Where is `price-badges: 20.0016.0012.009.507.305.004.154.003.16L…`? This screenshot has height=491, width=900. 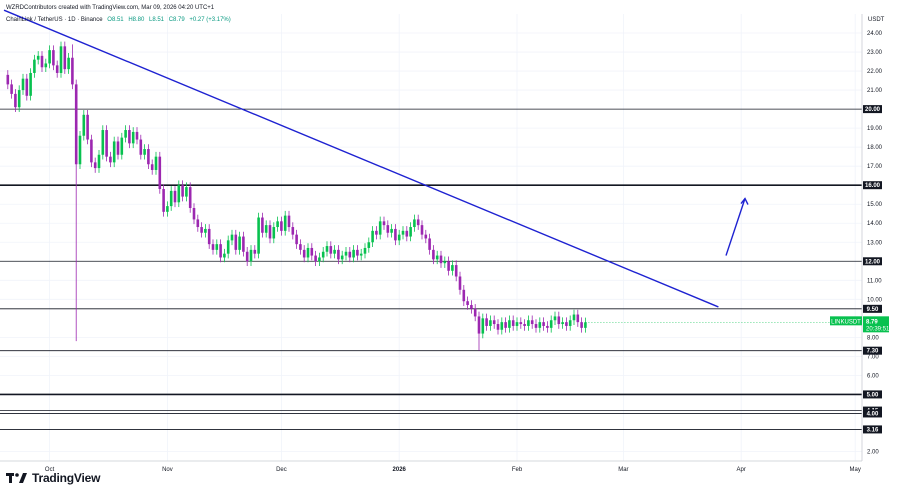
price-badges: 20.0016.0012.009.507.305.004.154.003.16L… is located at coordinates (860, 269).